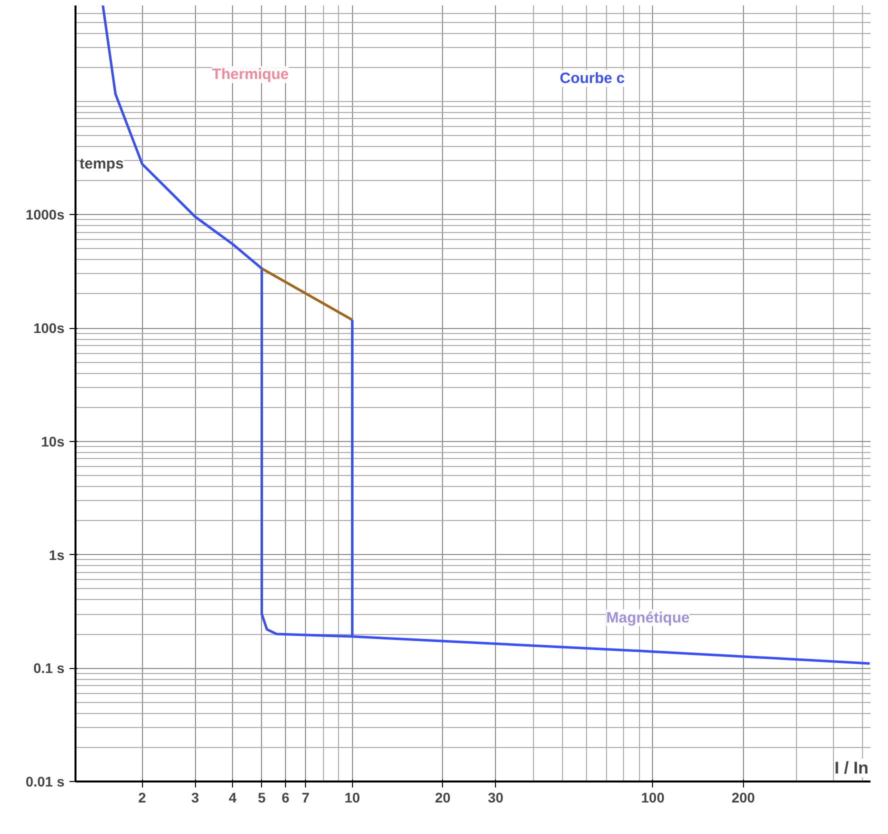 The image size is (888, 834). I want to click on x-tick-label: 2, so click(142, 798).